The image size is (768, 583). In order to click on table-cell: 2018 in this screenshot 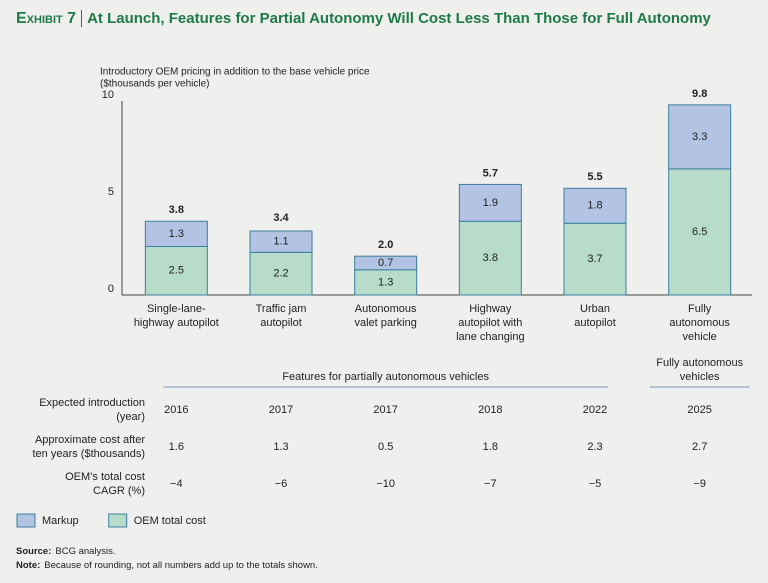, I will do `click(490, 410)`.